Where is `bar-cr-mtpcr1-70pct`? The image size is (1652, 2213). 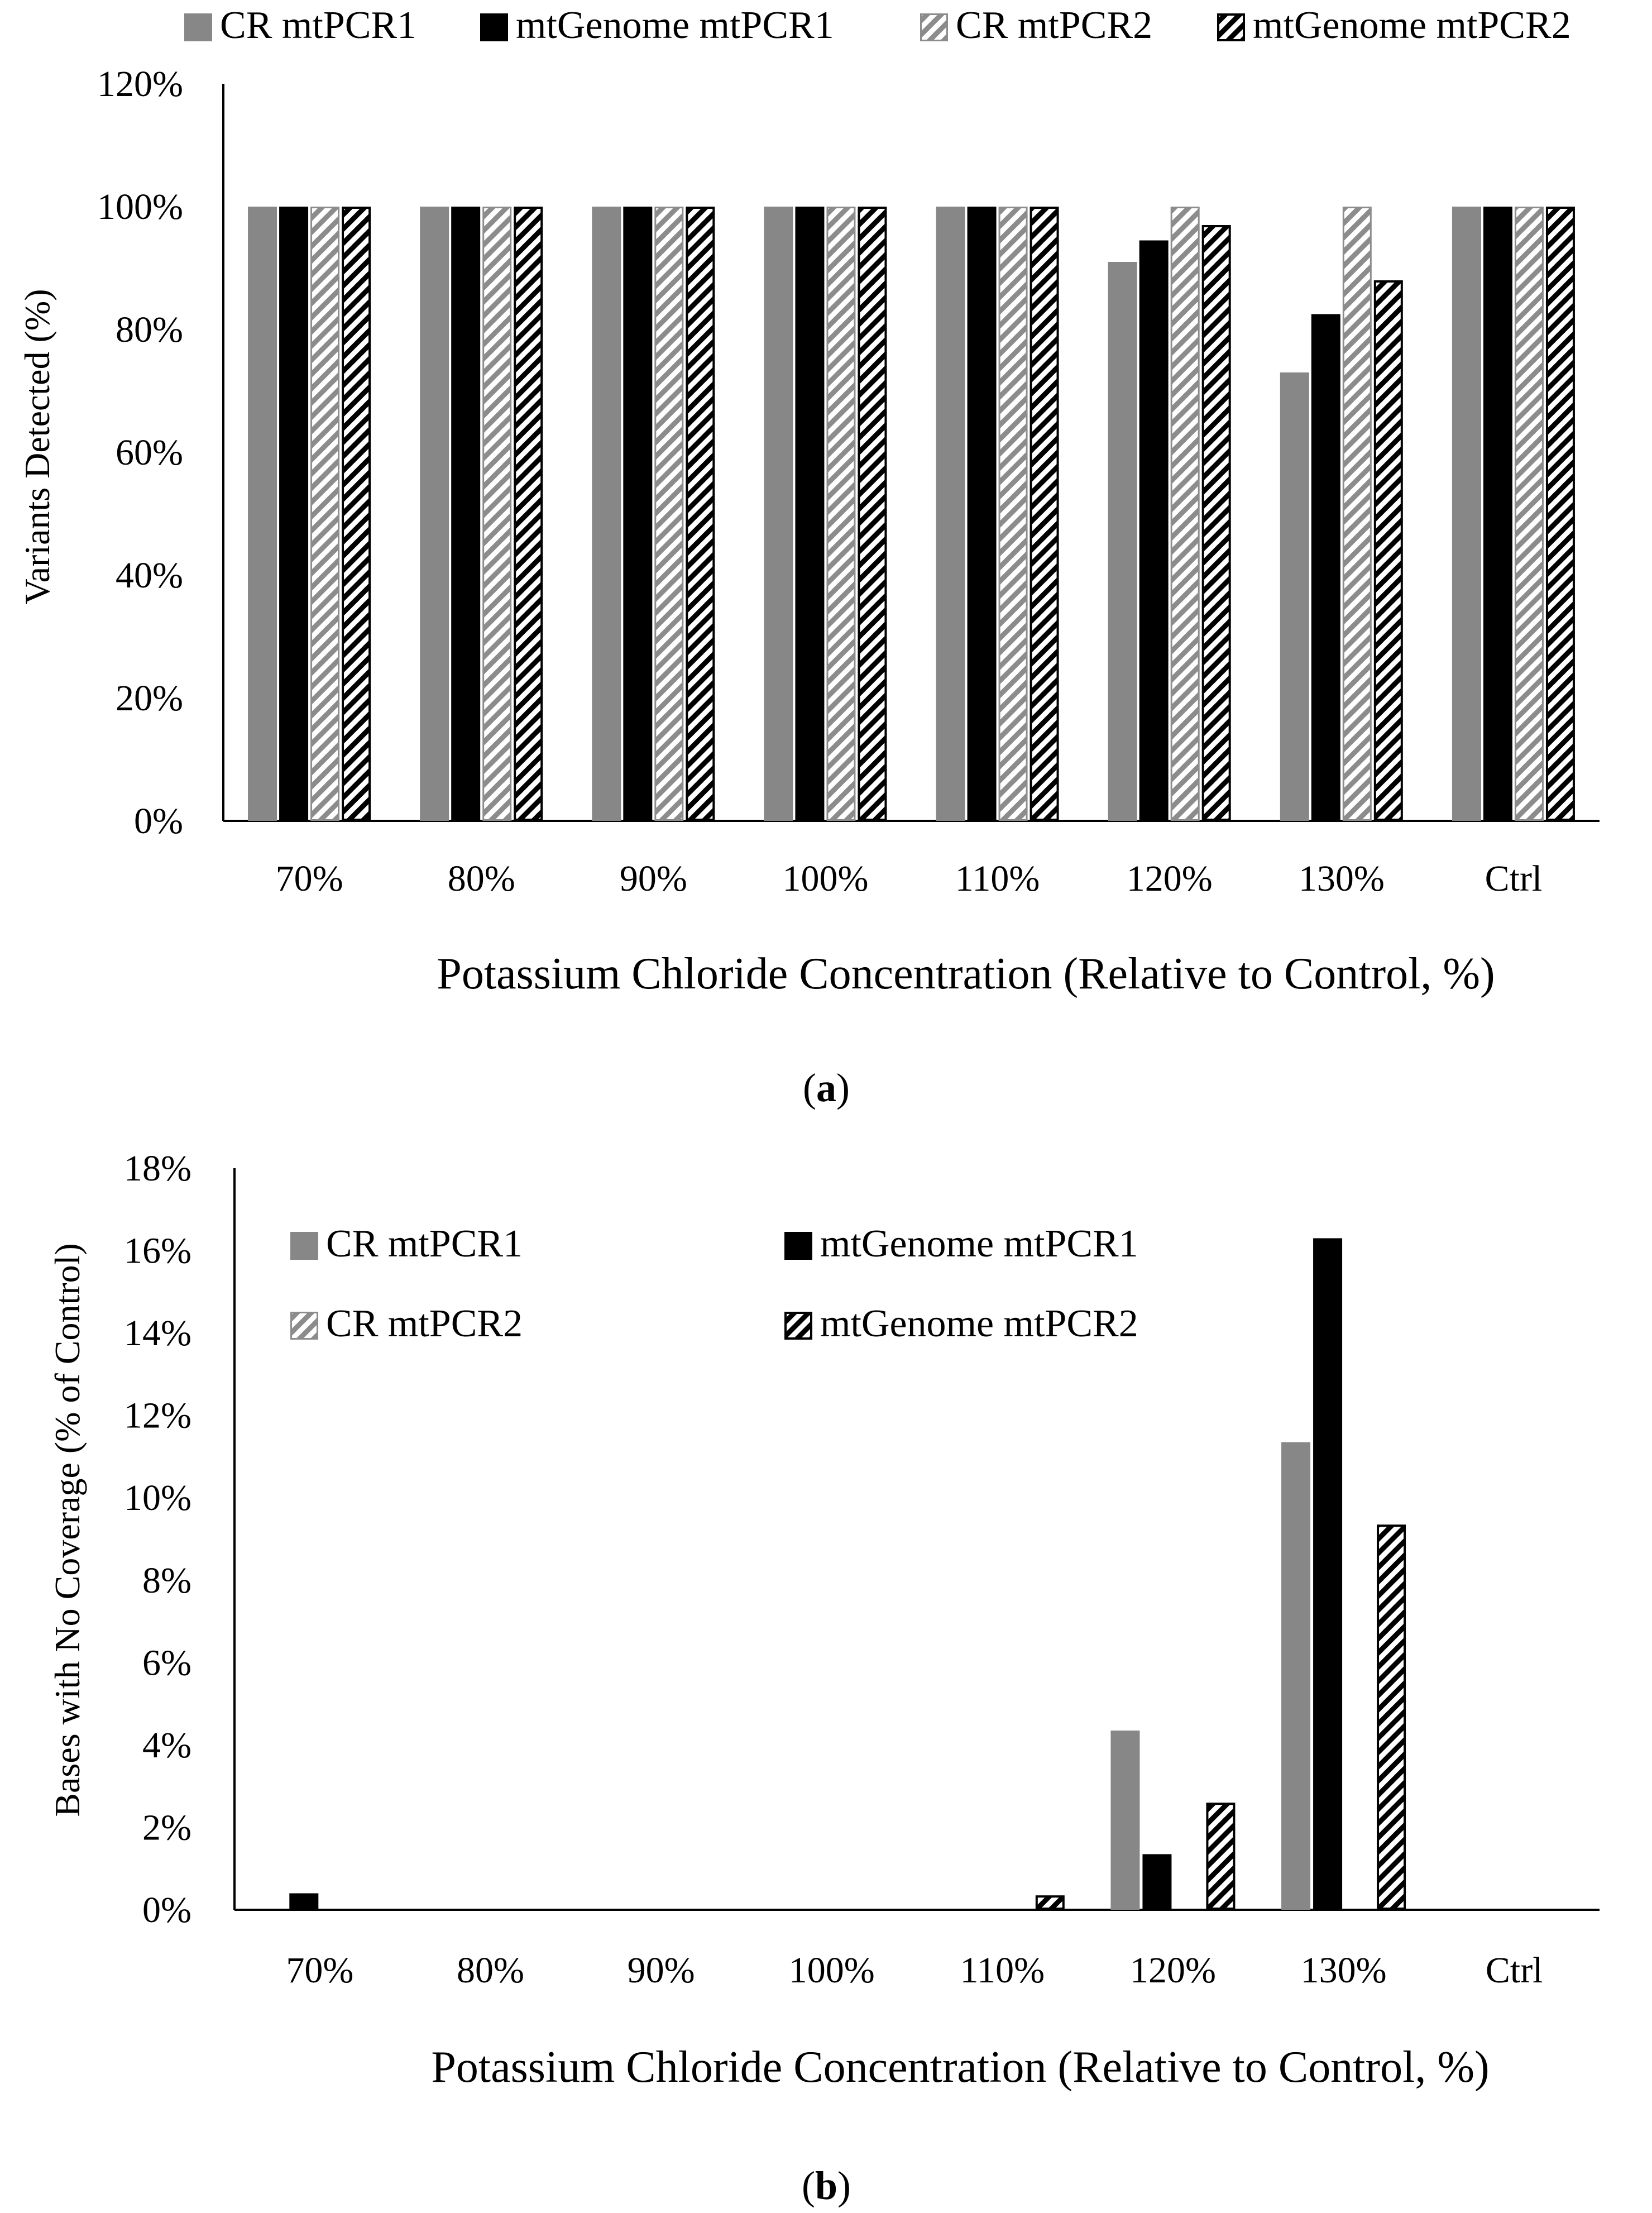 bar-cr-mtpcr1-70pct is located at coordinates (262, 514).